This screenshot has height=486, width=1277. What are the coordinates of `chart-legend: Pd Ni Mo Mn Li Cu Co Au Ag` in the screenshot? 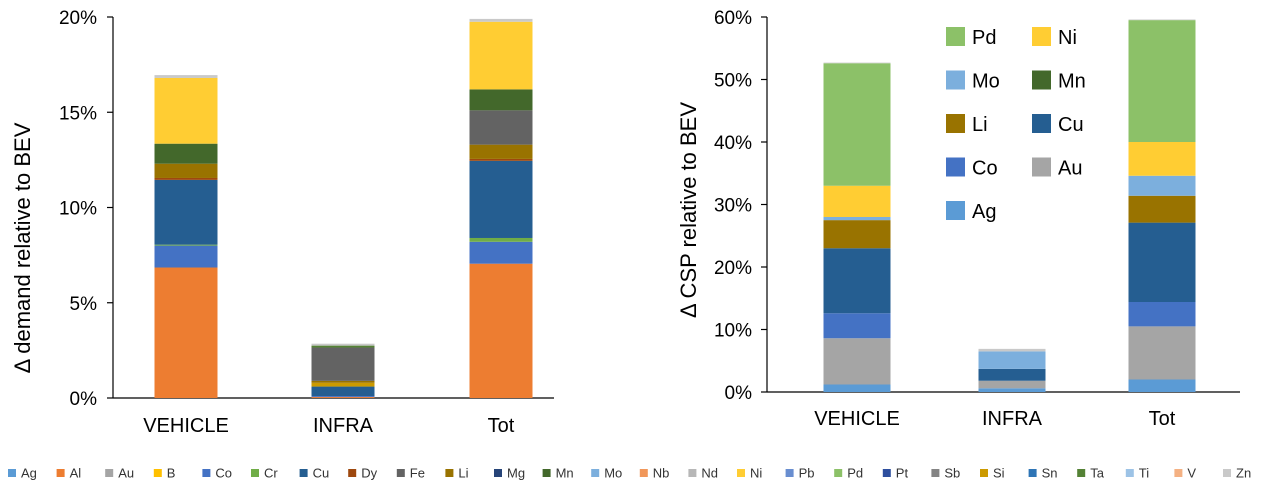 It's located at (1016, 125).